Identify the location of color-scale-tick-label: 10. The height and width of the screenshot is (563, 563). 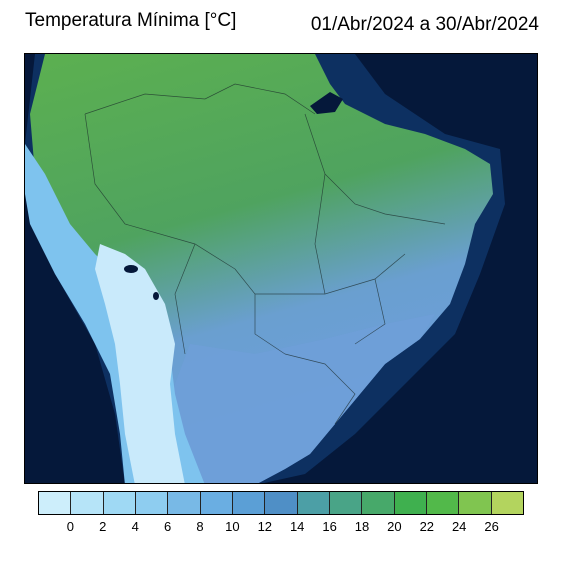
(232, 526).